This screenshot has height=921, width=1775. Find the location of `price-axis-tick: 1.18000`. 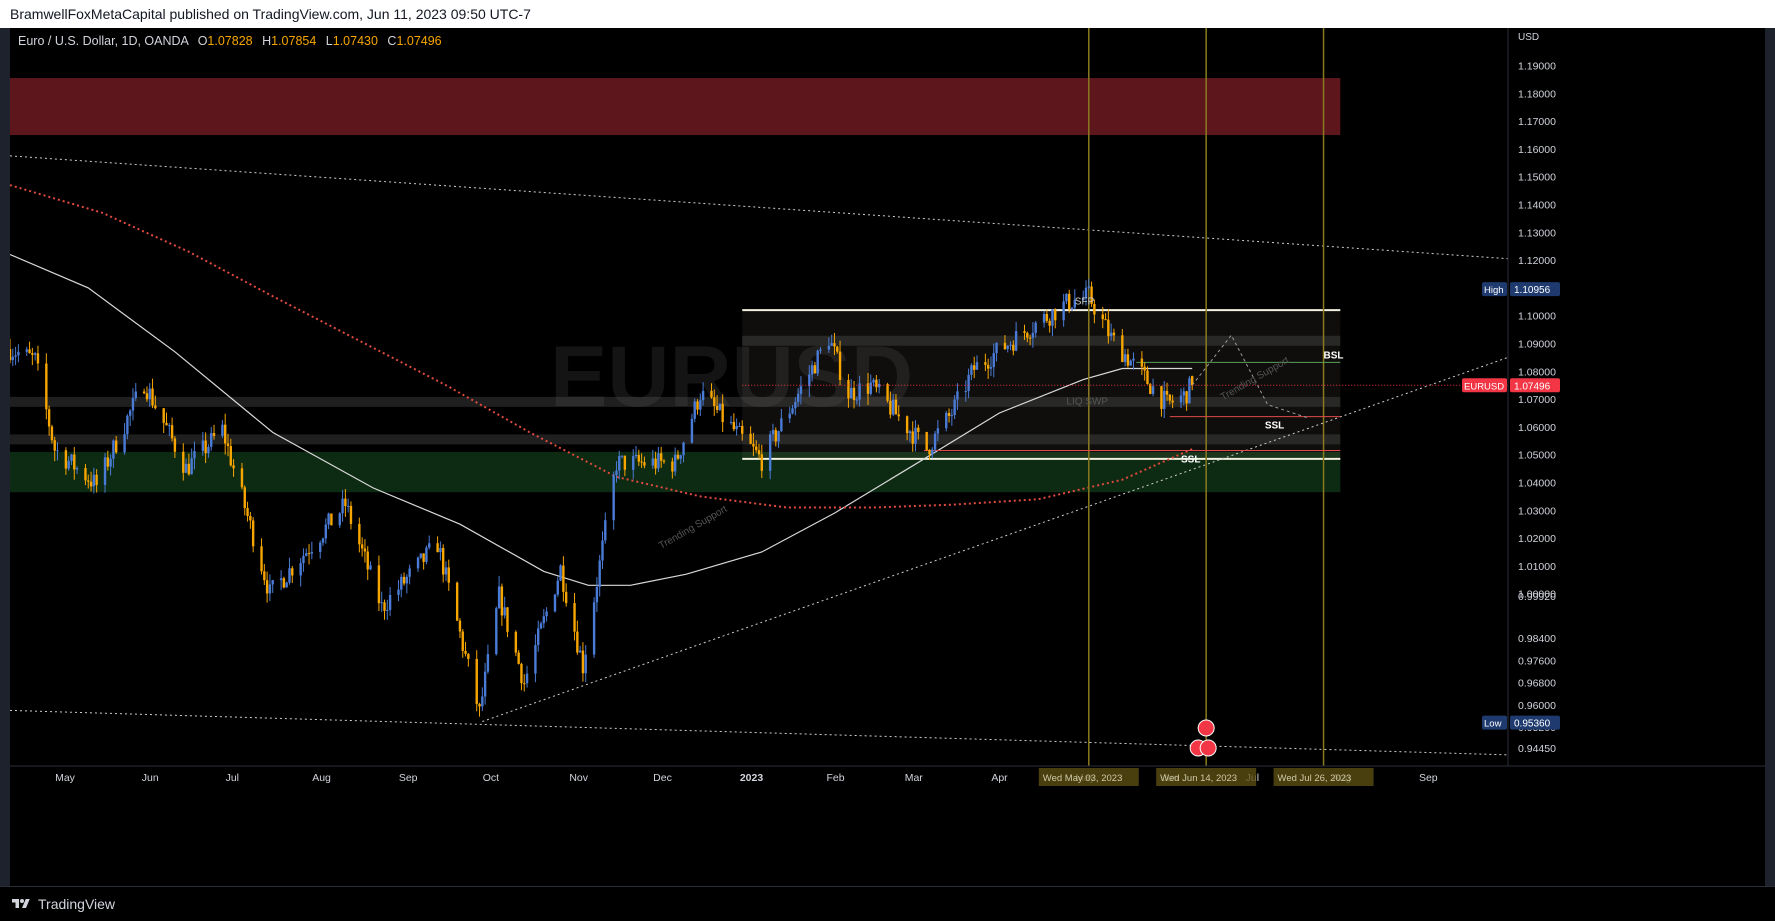

price-axis-tick: 1.18000 is located at coordinates (1537, 94).